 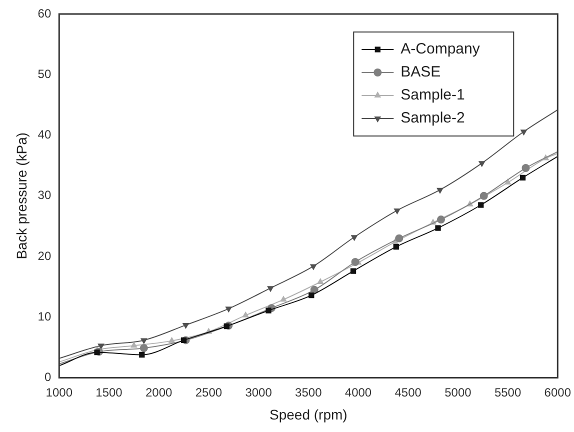 What do you see at coordinates (45, 195) in the screenshot?
I see `y-tick-label: 30` at bounding box center [45, 195].